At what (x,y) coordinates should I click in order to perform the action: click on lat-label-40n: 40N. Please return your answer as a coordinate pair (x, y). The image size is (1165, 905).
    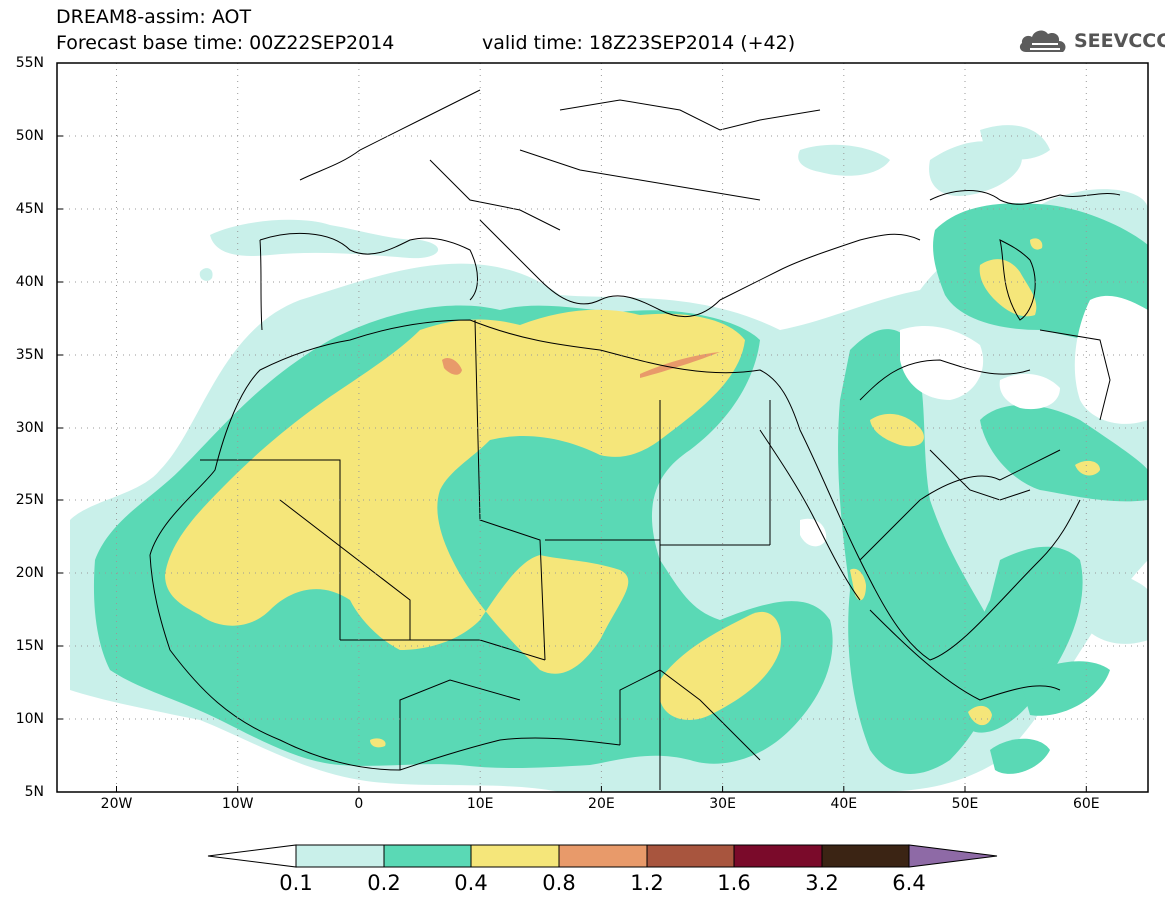
    Looking at the image, I should click on (29, 282).